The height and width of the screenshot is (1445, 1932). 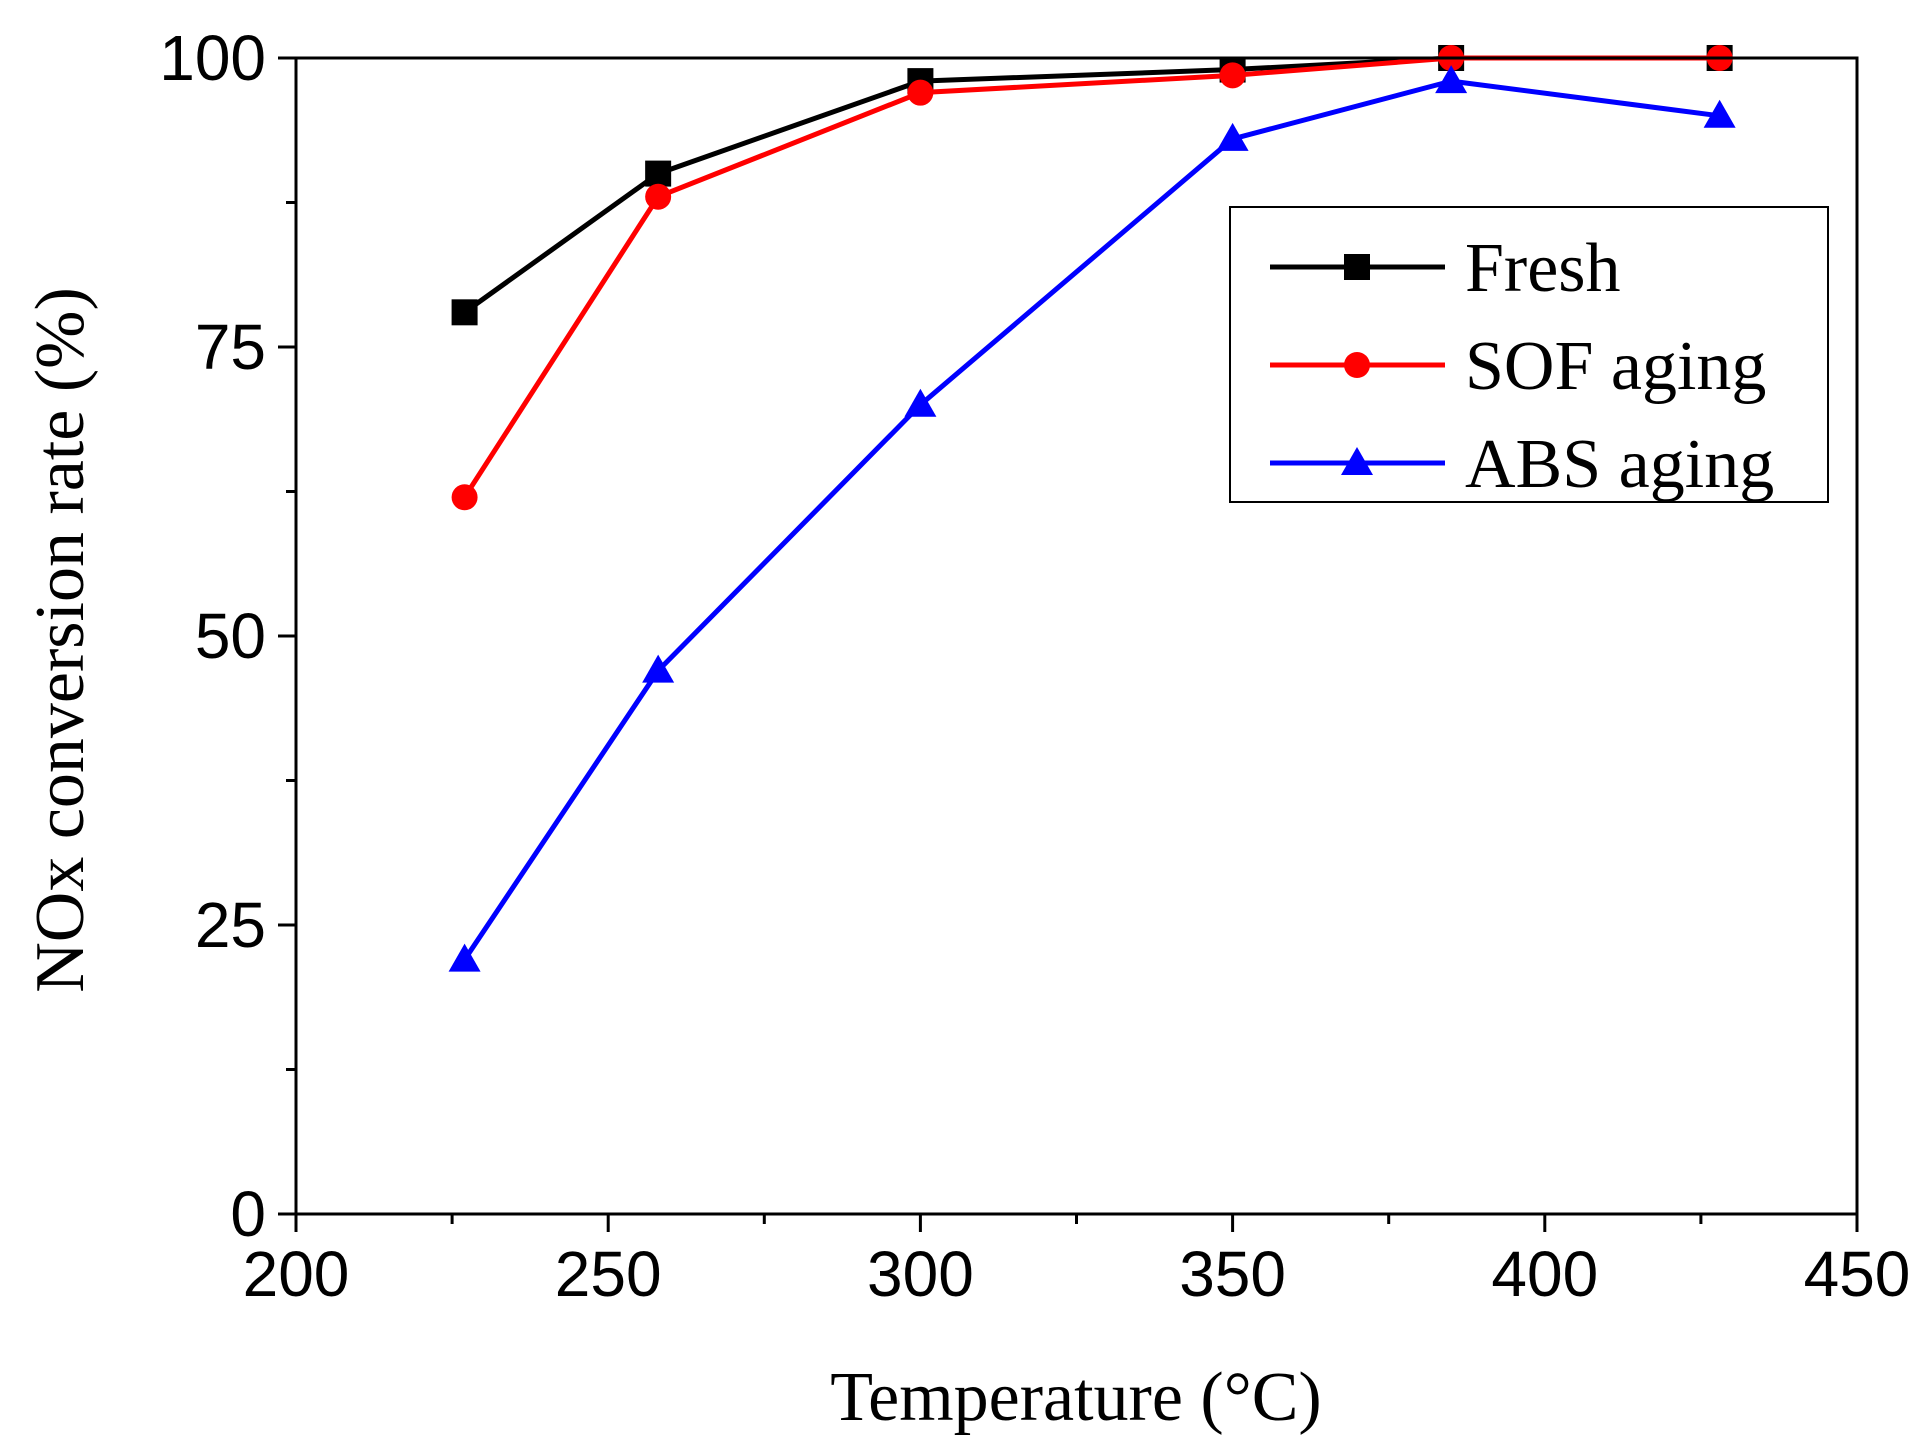 What do you see at coordinates (212, 58) in the screenshot?
I see `y-tick-label: 100` at bounding box center [212, 58].